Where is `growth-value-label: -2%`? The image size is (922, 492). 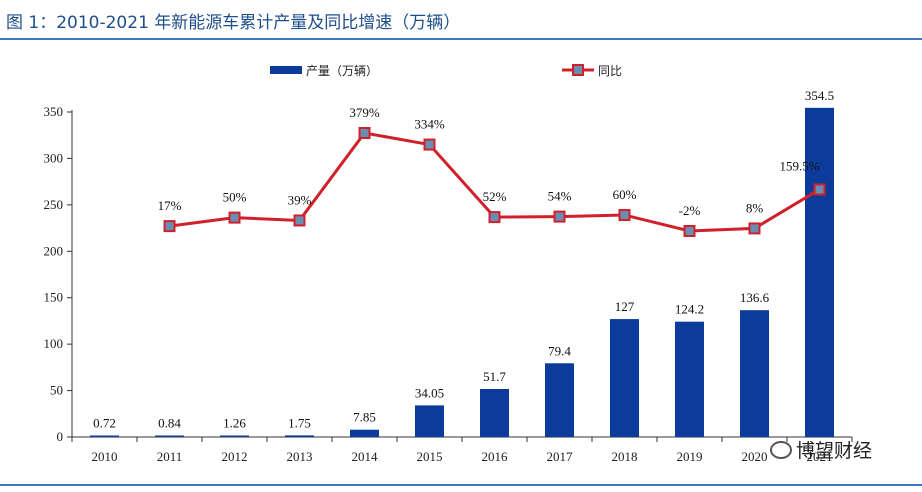
growth-value-label: -2% is located at coordinates (690, 210).